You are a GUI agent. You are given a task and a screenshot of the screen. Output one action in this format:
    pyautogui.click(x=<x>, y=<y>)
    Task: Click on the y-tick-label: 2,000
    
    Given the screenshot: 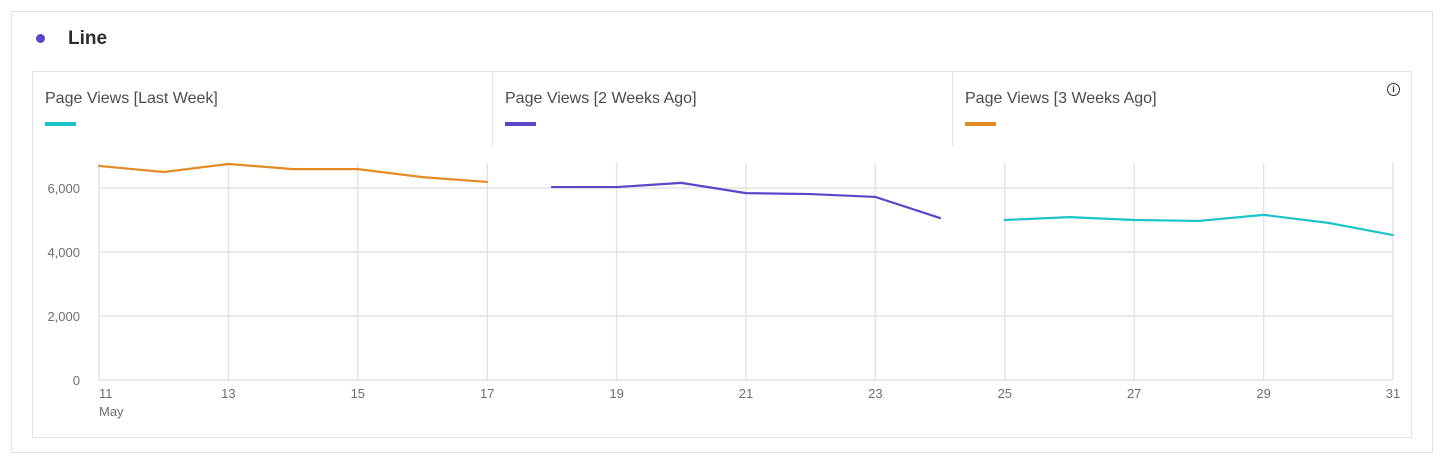 What is the action you would take?
    pyautogui.click(x=63, y=316)
    